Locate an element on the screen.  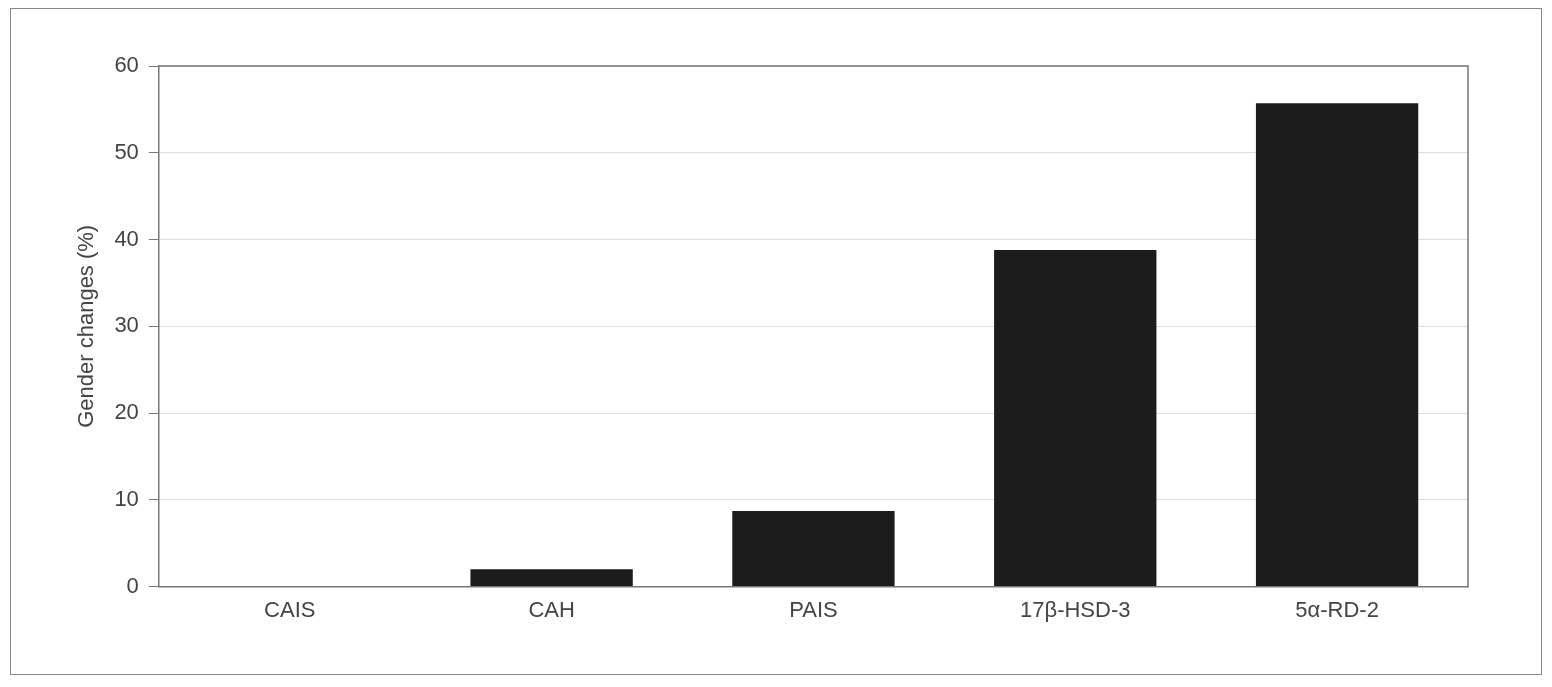
x-tick-label: PAIS is located at coordinates (813, 609).